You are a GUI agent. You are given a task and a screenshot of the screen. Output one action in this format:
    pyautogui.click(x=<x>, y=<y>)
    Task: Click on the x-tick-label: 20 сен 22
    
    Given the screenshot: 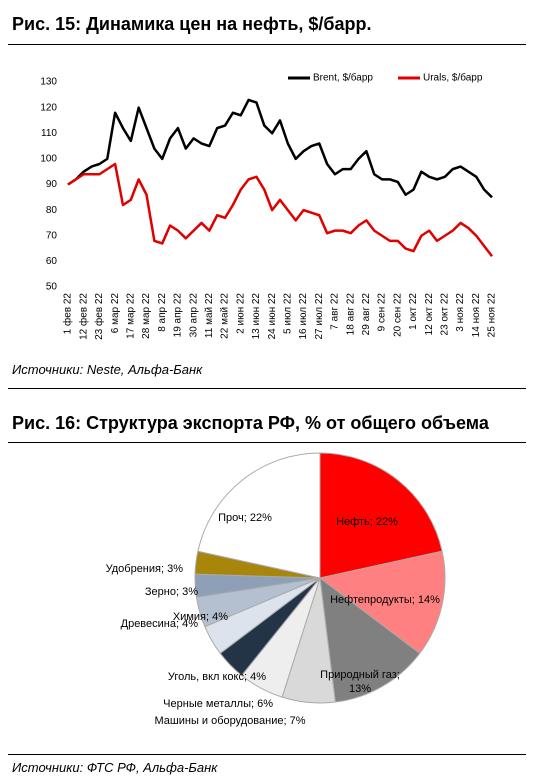 What is the action you would take?
    pyautogui.click(x=397, y=315)
    